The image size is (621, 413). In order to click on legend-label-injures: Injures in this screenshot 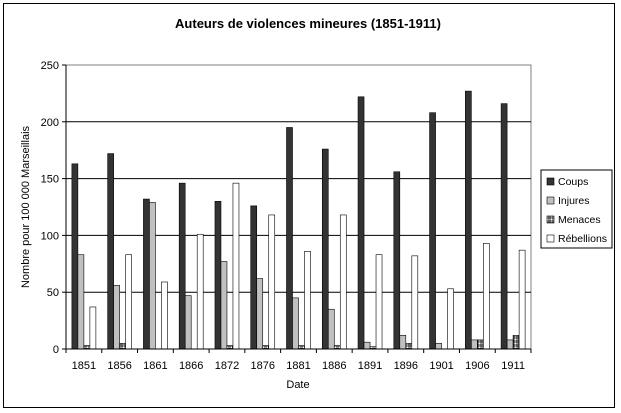, I will do `click(574, 201)`.